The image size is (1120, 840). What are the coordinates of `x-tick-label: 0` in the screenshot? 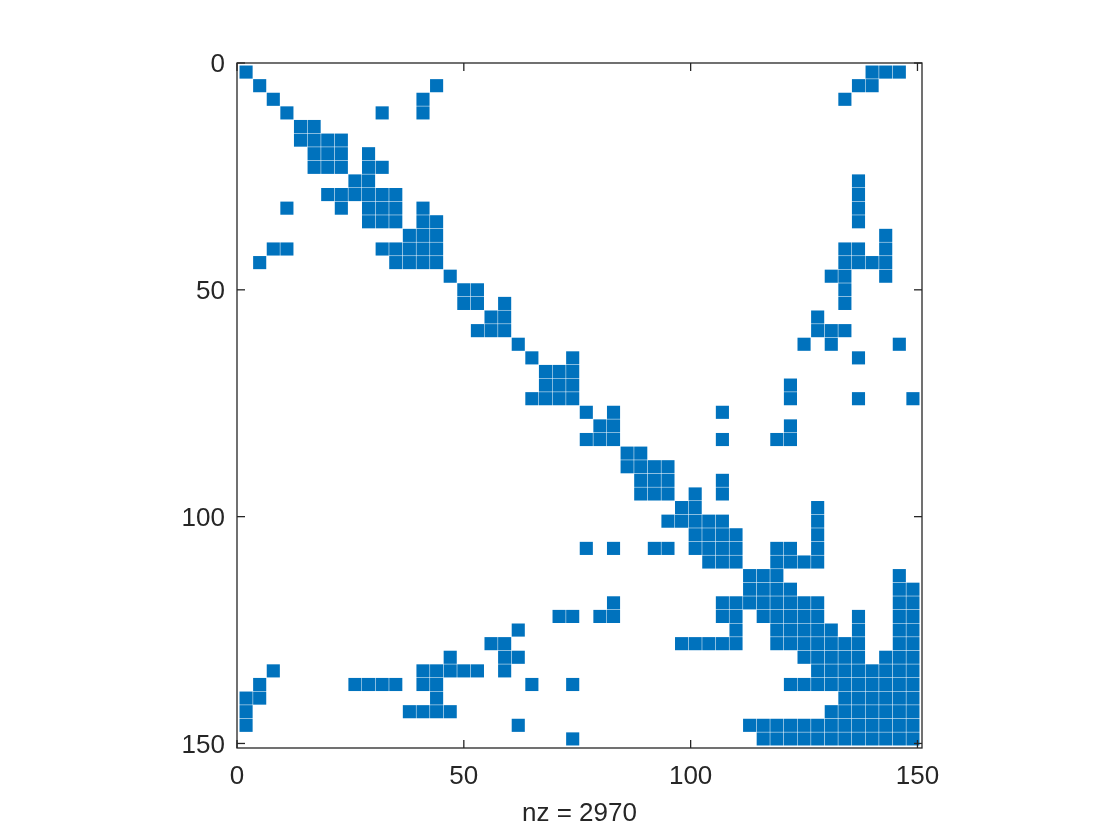 It's located at (237, 775).